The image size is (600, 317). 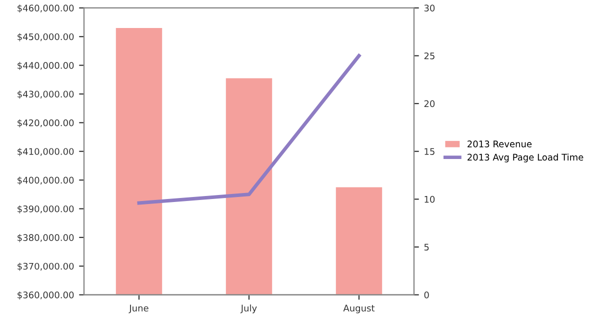 I want to click on y2-tick-label: 10, so click(x=429, y=199).